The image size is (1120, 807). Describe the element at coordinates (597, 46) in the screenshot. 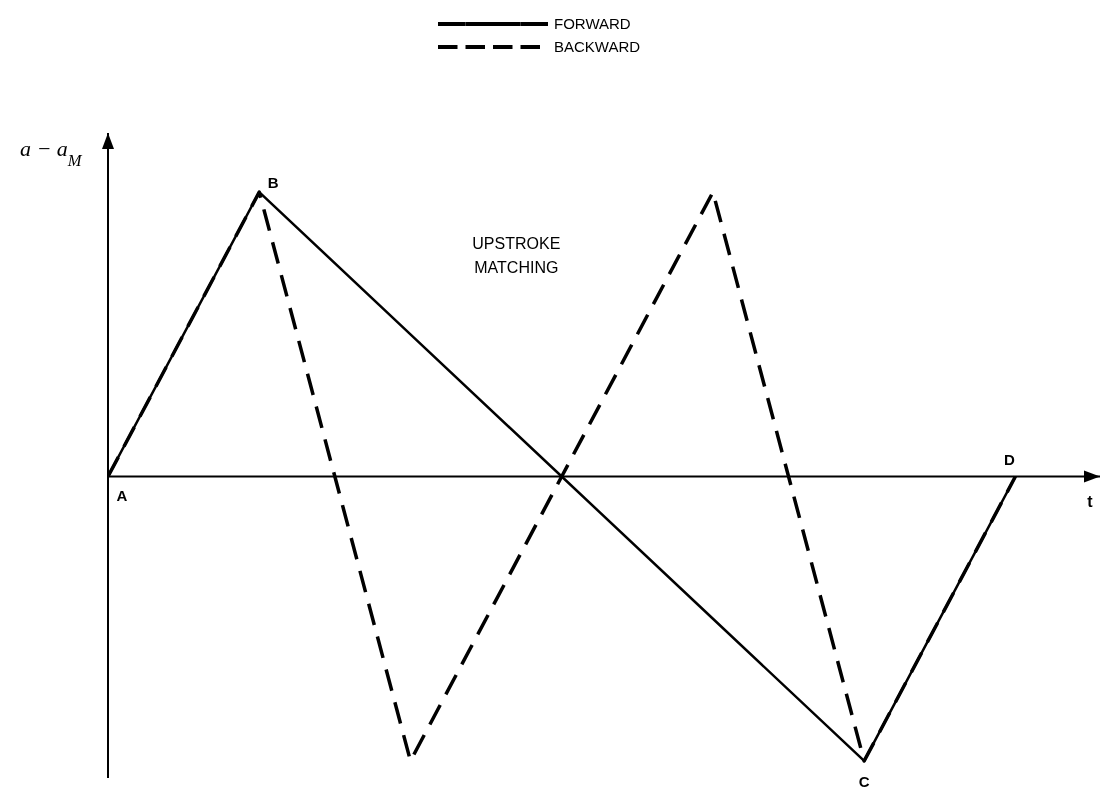

I see `legend-label: BACKWARD` at that location.